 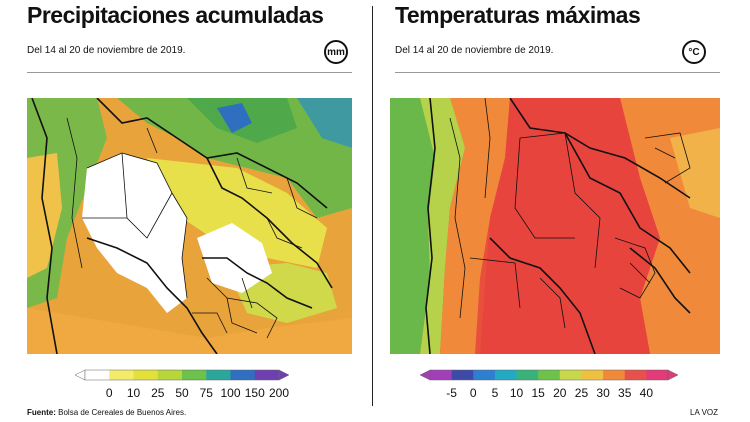 What do you see at coordinates (495, 393) in the screenshot?
I see `temp-legend-tick-label: 5` at bounding box center [495, 393].